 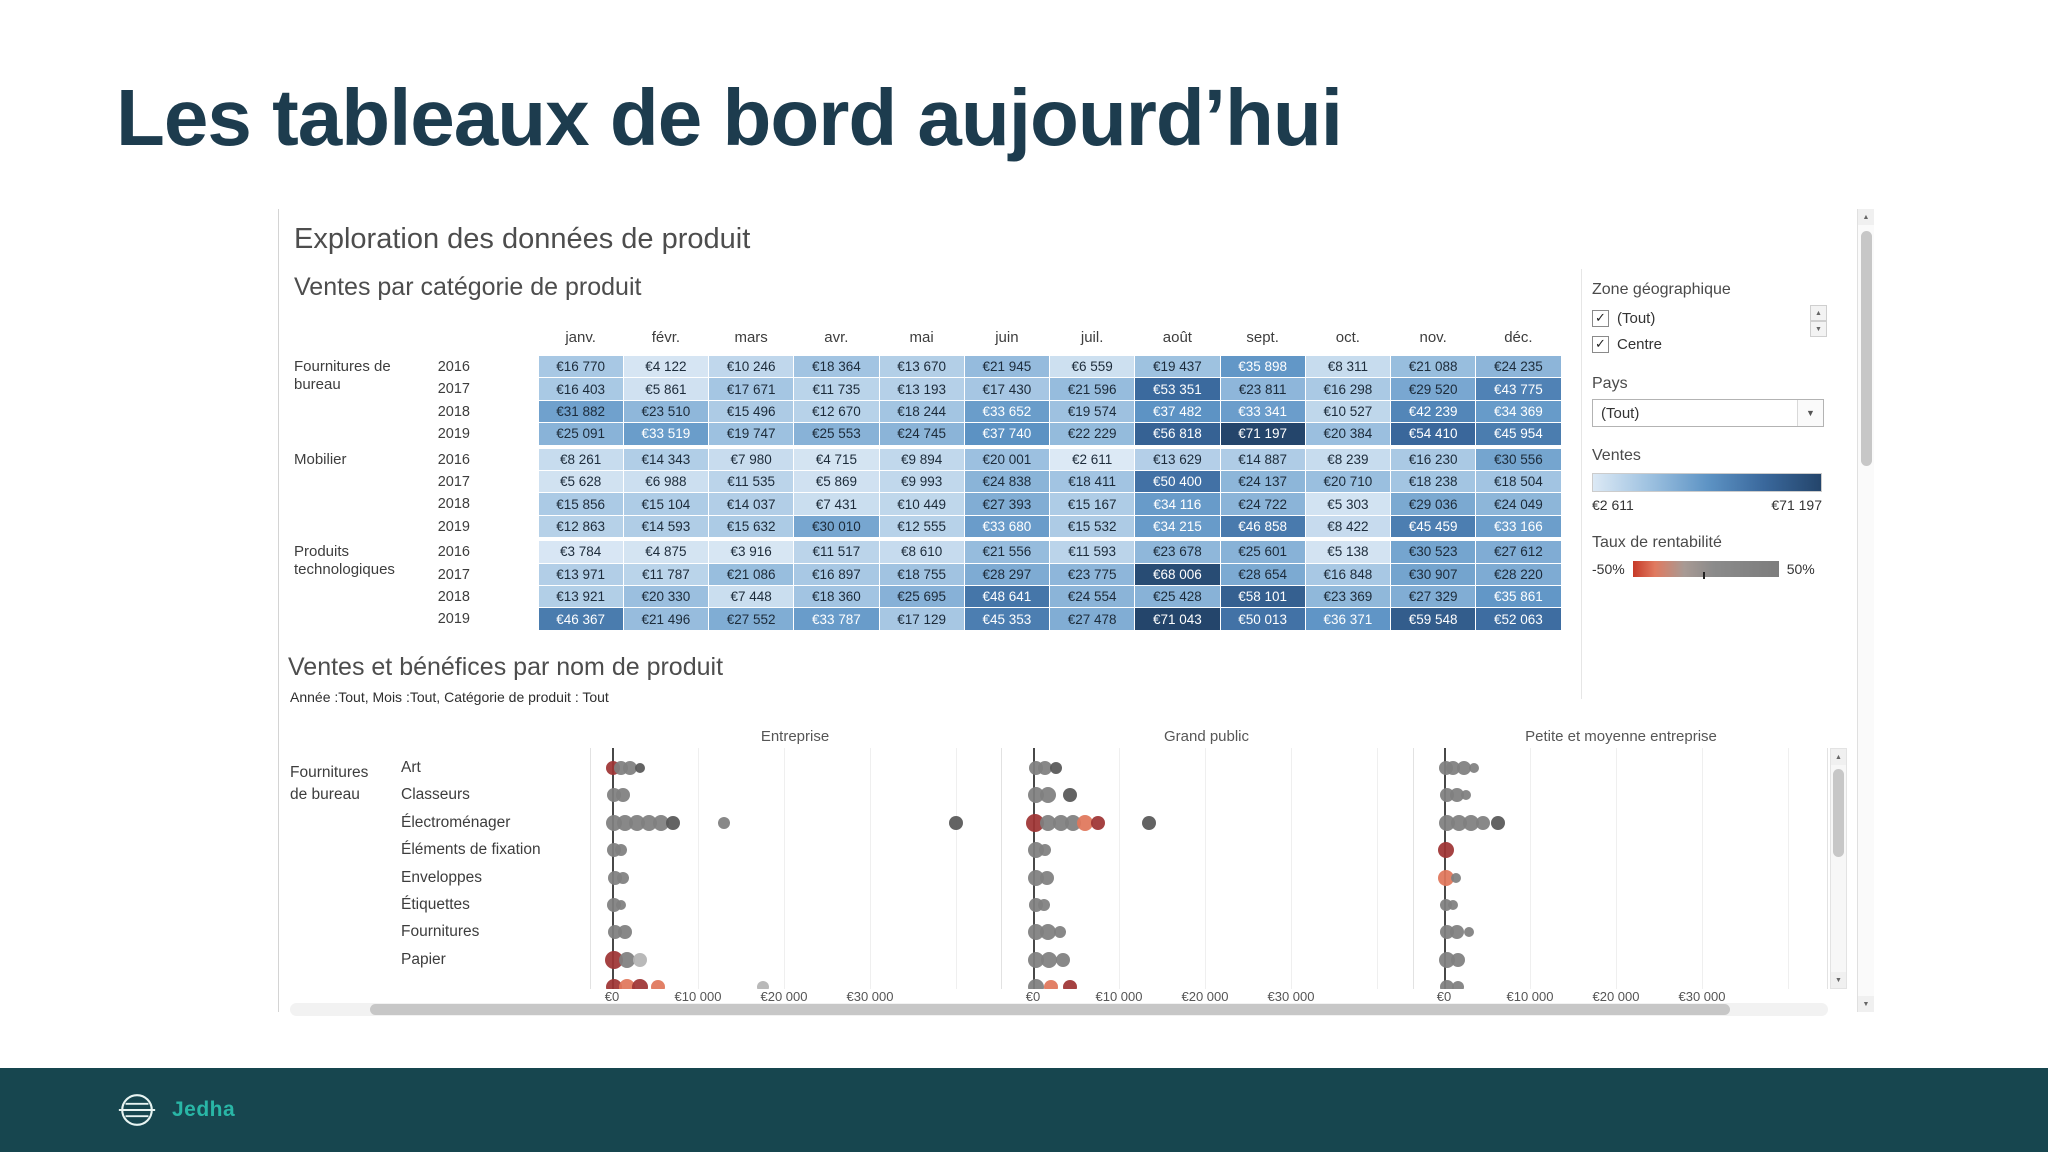 What do you see at coordinates (836, 482) in the screenshot?
I see `heatmap-cell: €5 869` at bounding box center [836, 482].